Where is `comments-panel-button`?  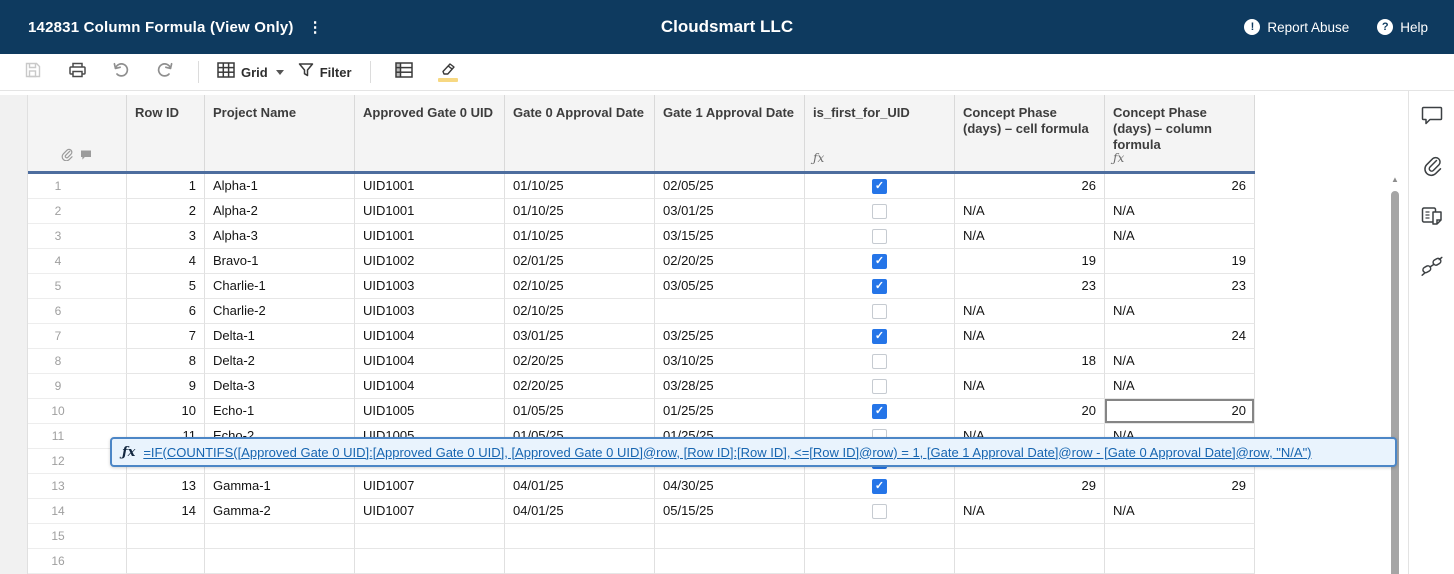 comments-panel-button is located at coordinates (1432, 118).